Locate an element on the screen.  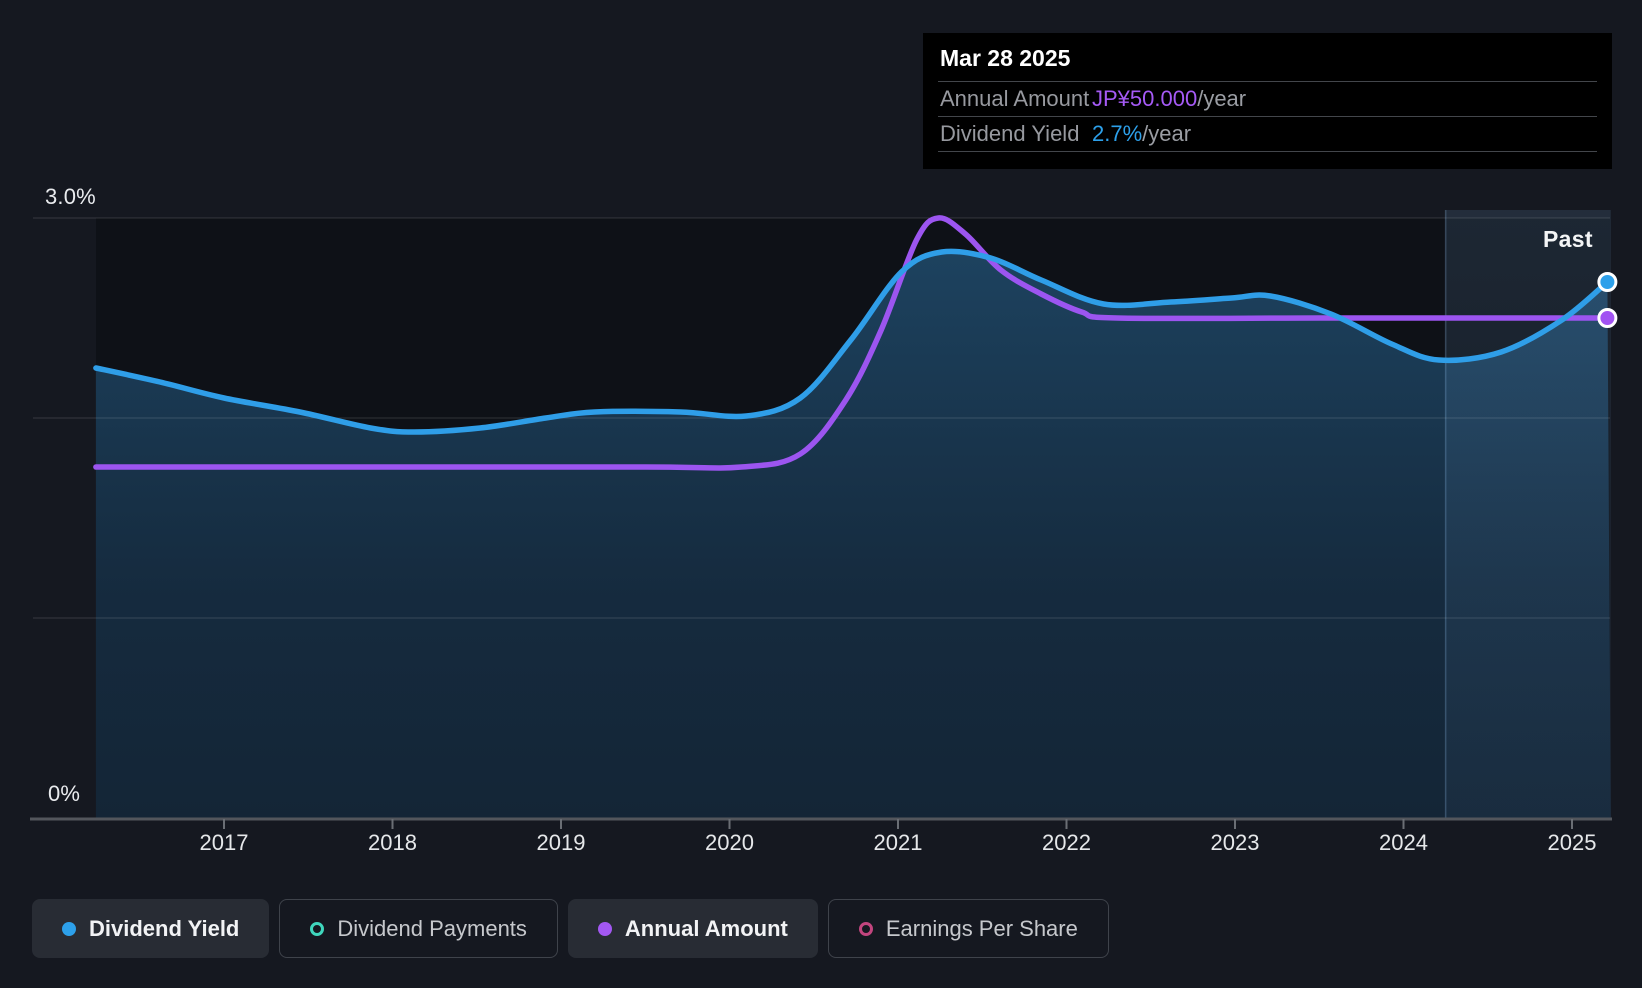
annual-amount-dot-icon is located at coordinates (604, 928).